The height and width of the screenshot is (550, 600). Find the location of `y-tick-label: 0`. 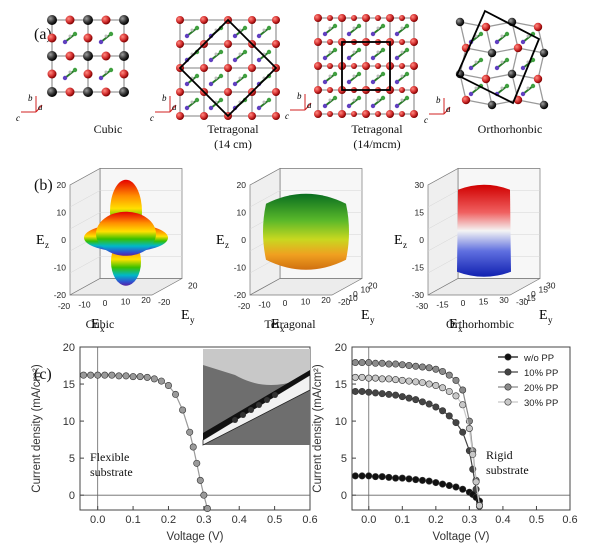

y-tick-label: 0 is located at coordinates (72, 496).